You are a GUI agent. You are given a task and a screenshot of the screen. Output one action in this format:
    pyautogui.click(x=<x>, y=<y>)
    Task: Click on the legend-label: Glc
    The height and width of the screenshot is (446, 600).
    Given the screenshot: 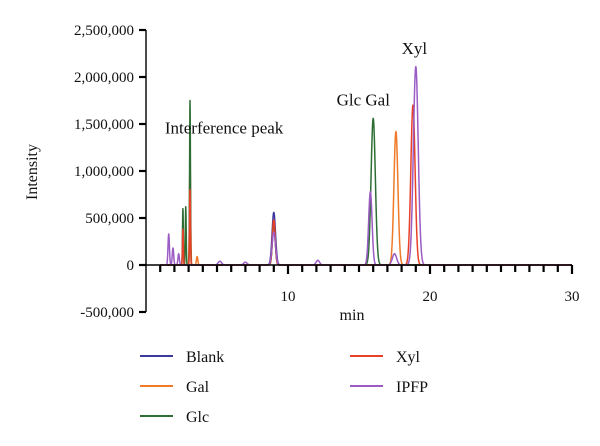 What is the action you would take?
    pyautogui.click(x=197, y=417)
    